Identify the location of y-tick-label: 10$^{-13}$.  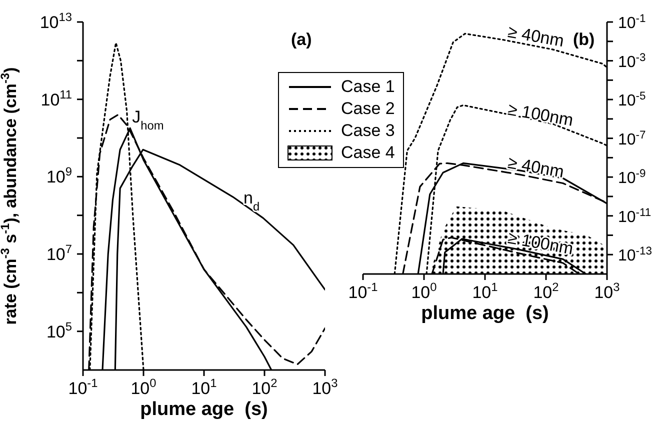
(635, 255).